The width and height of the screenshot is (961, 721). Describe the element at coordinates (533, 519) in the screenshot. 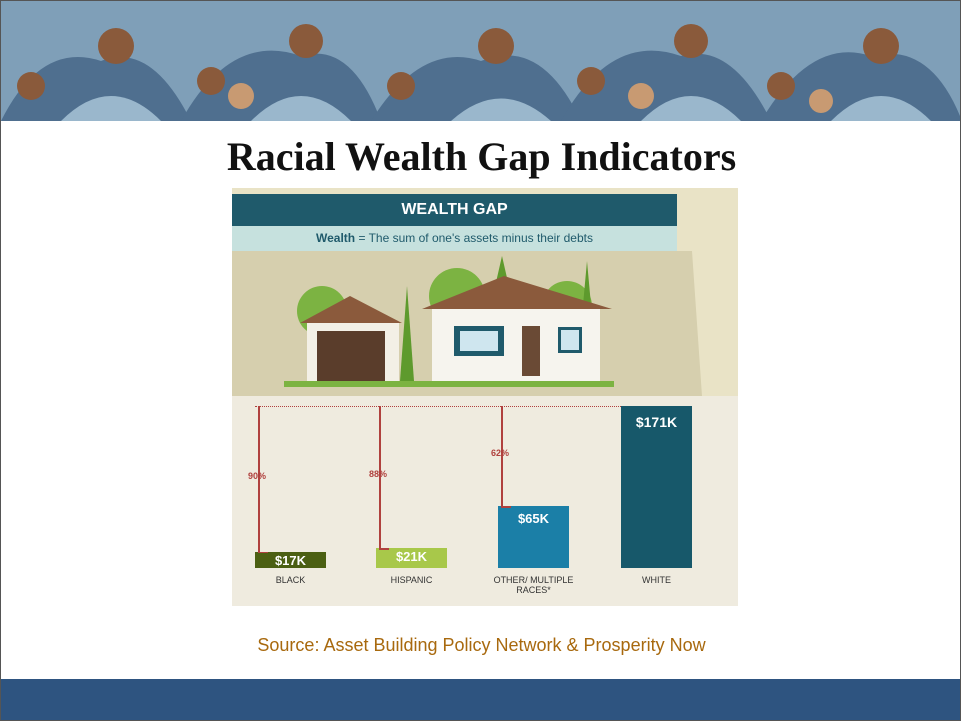

I see `value-label: $65K` at that location.